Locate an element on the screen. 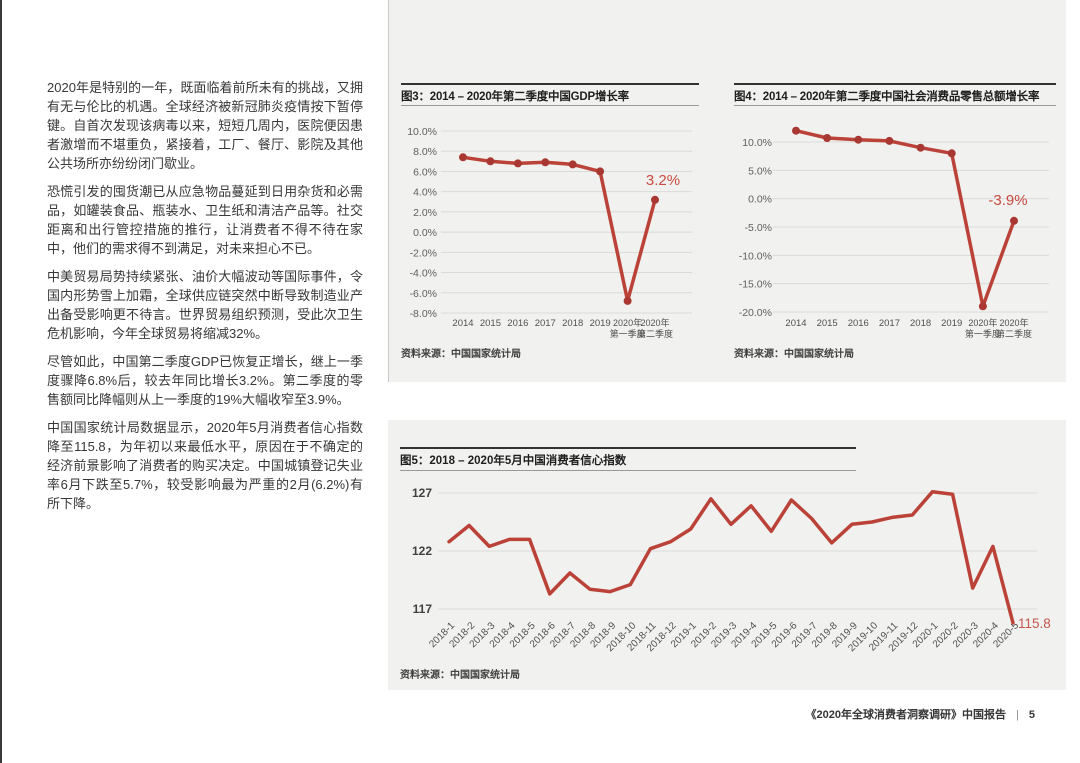  chart-gdp-title: 图3：2014 – 2020年第二季度中国GDP增长率 is located at coordinates (515, 97).